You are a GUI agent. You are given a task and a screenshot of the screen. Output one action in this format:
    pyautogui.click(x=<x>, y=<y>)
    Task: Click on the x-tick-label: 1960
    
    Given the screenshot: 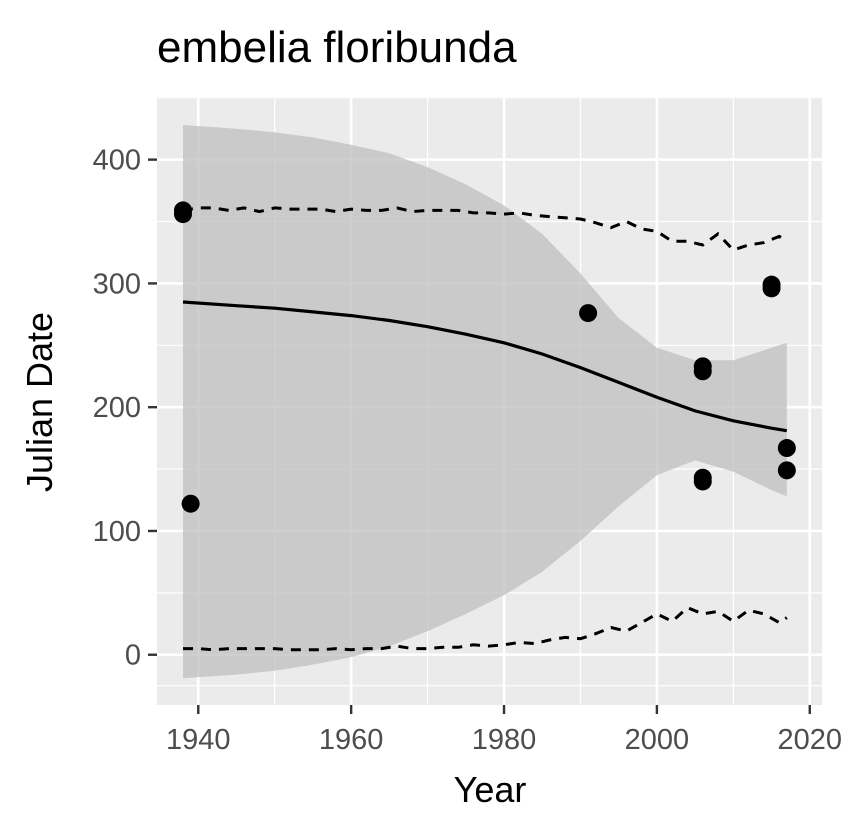 What is the action you would take?
    pyautogui.click(x=351, y=740)
    